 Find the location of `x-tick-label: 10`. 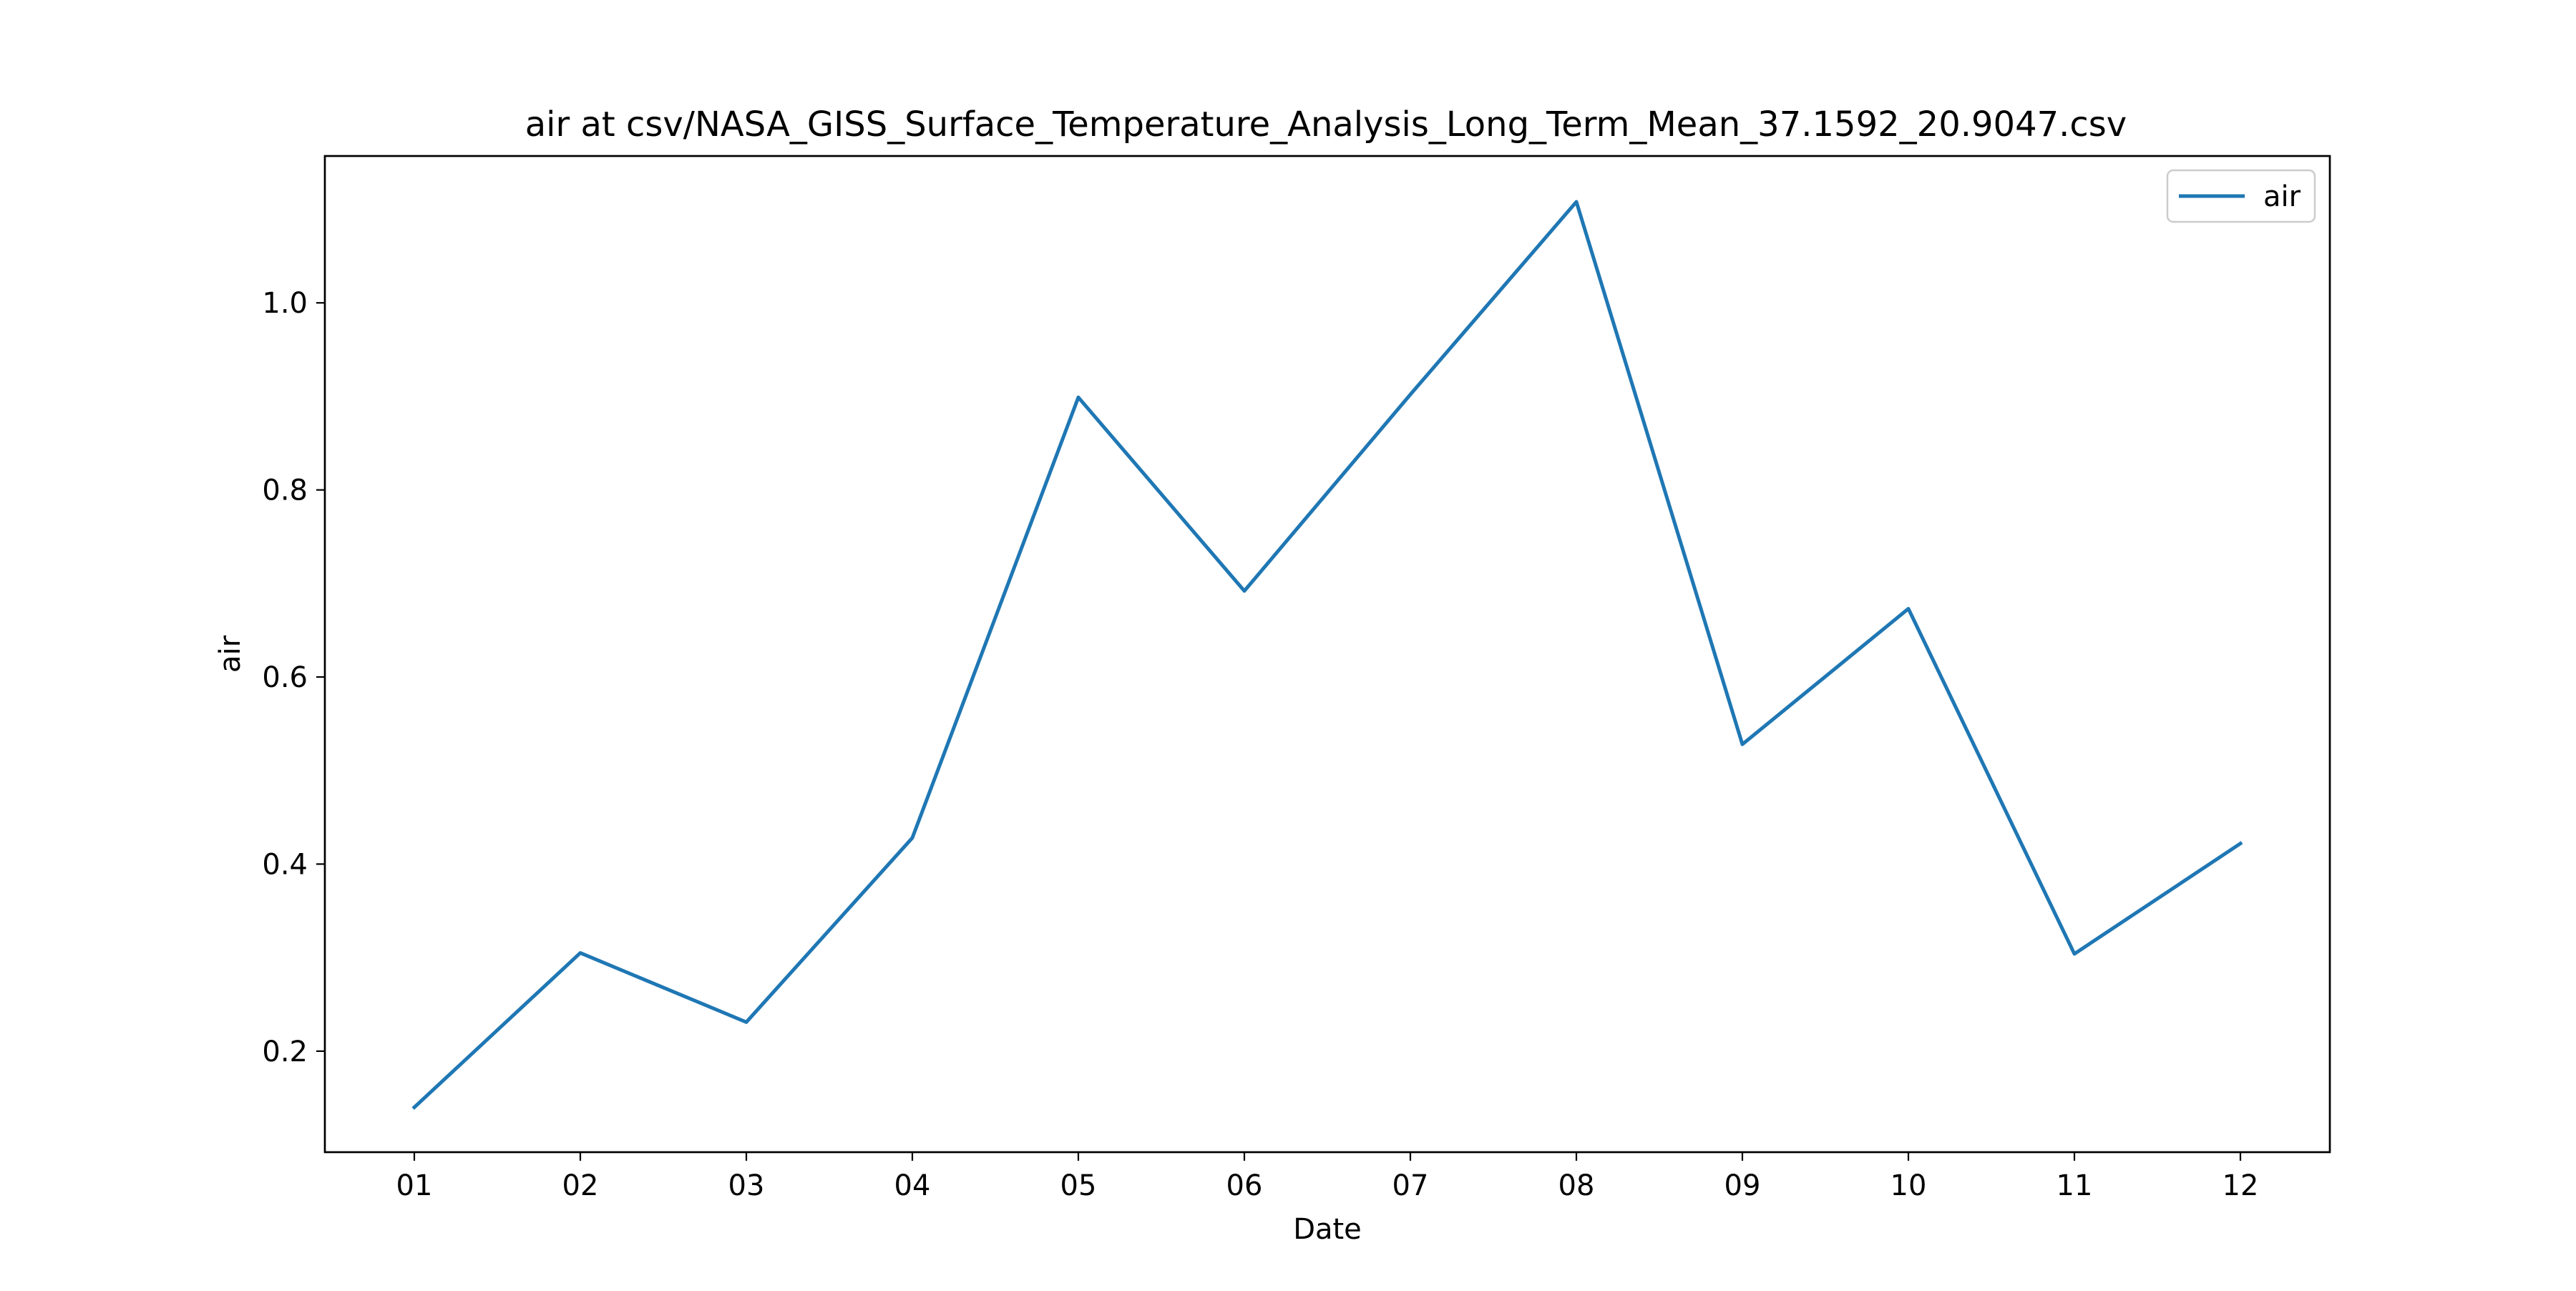

x-tick-label: 10 is located at coordinates (1908, 1185).